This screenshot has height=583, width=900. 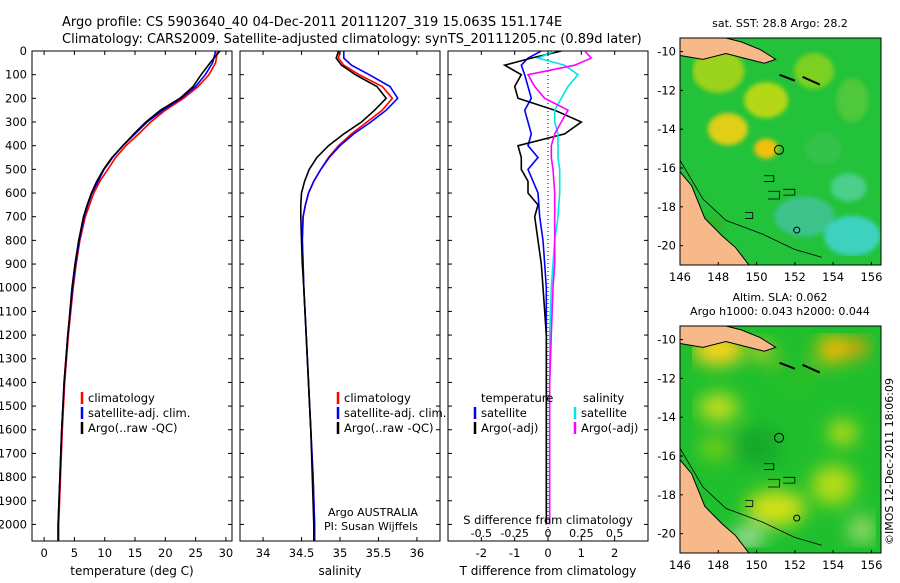 I want to click on x-tick-label: 1, so click(x=581, y=553).